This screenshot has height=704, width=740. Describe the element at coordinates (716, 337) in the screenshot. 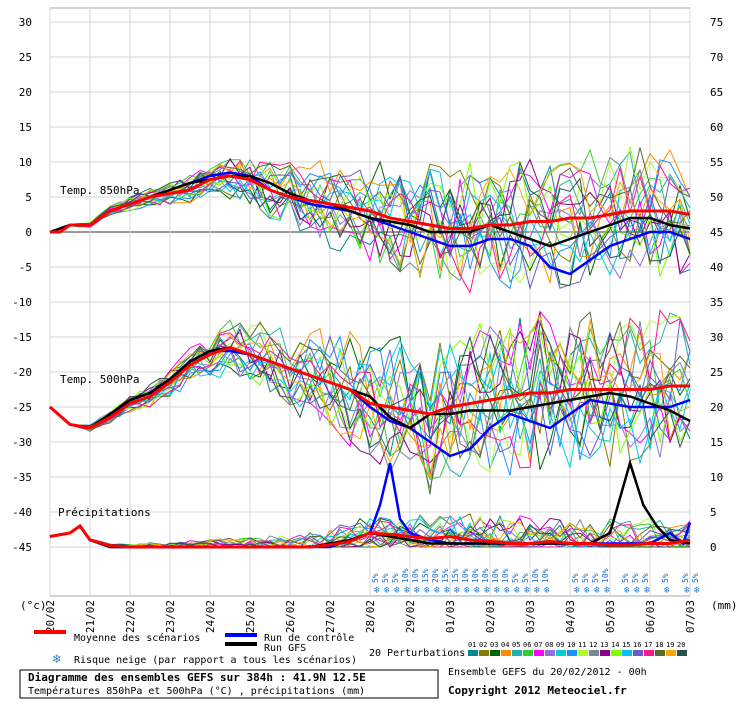

I see `right-tick-label: 30` at that location.